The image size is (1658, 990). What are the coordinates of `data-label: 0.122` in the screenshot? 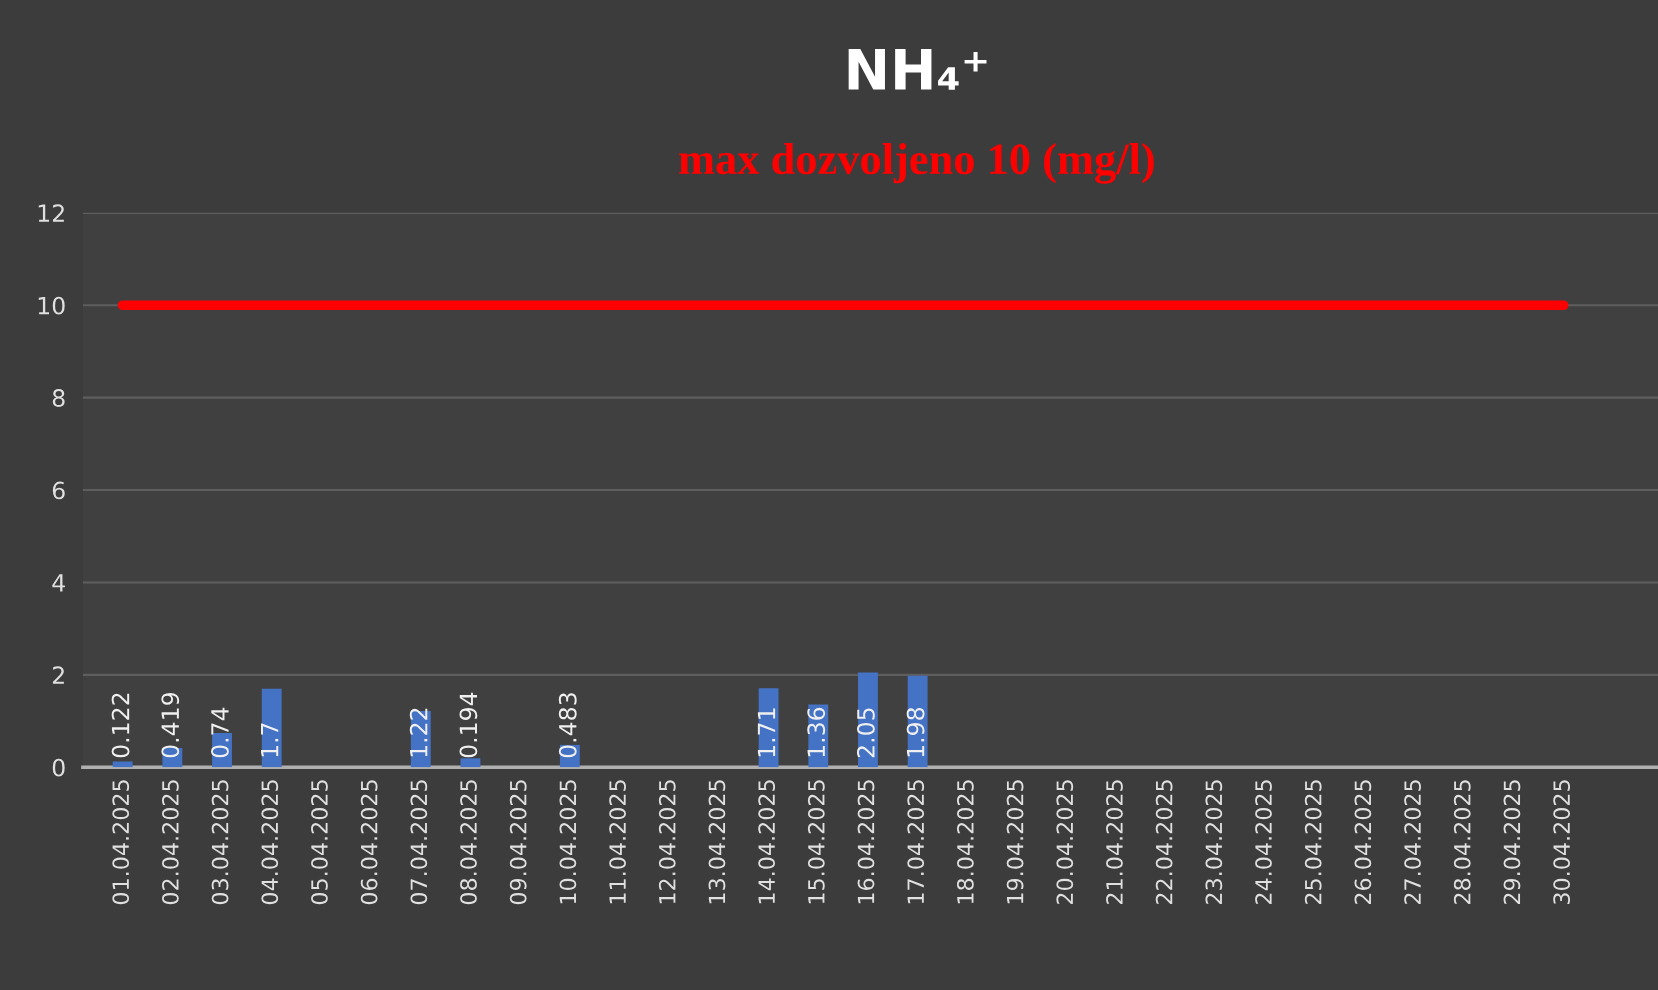 It's located at (120, 725).